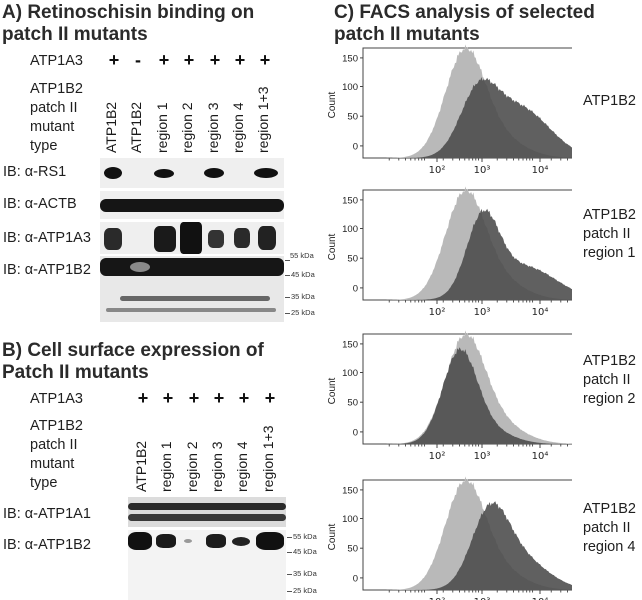  I want to click on facs-label-line: region 2, so click(609, 399).